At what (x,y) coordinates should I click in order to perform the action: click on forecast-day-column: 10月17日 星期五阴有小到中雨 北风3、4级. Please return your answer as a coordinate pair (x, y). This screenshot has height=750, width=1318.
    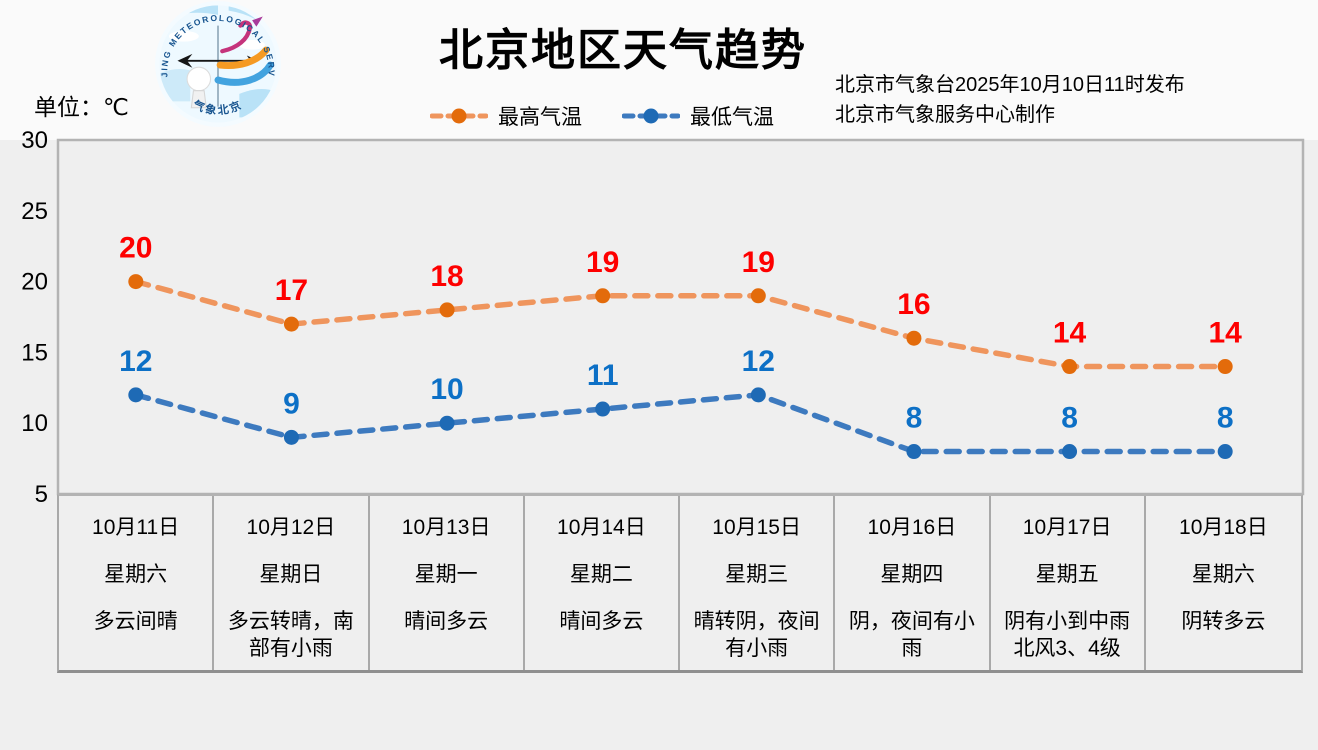
    Looking at the image, I should click on (1068, 583).